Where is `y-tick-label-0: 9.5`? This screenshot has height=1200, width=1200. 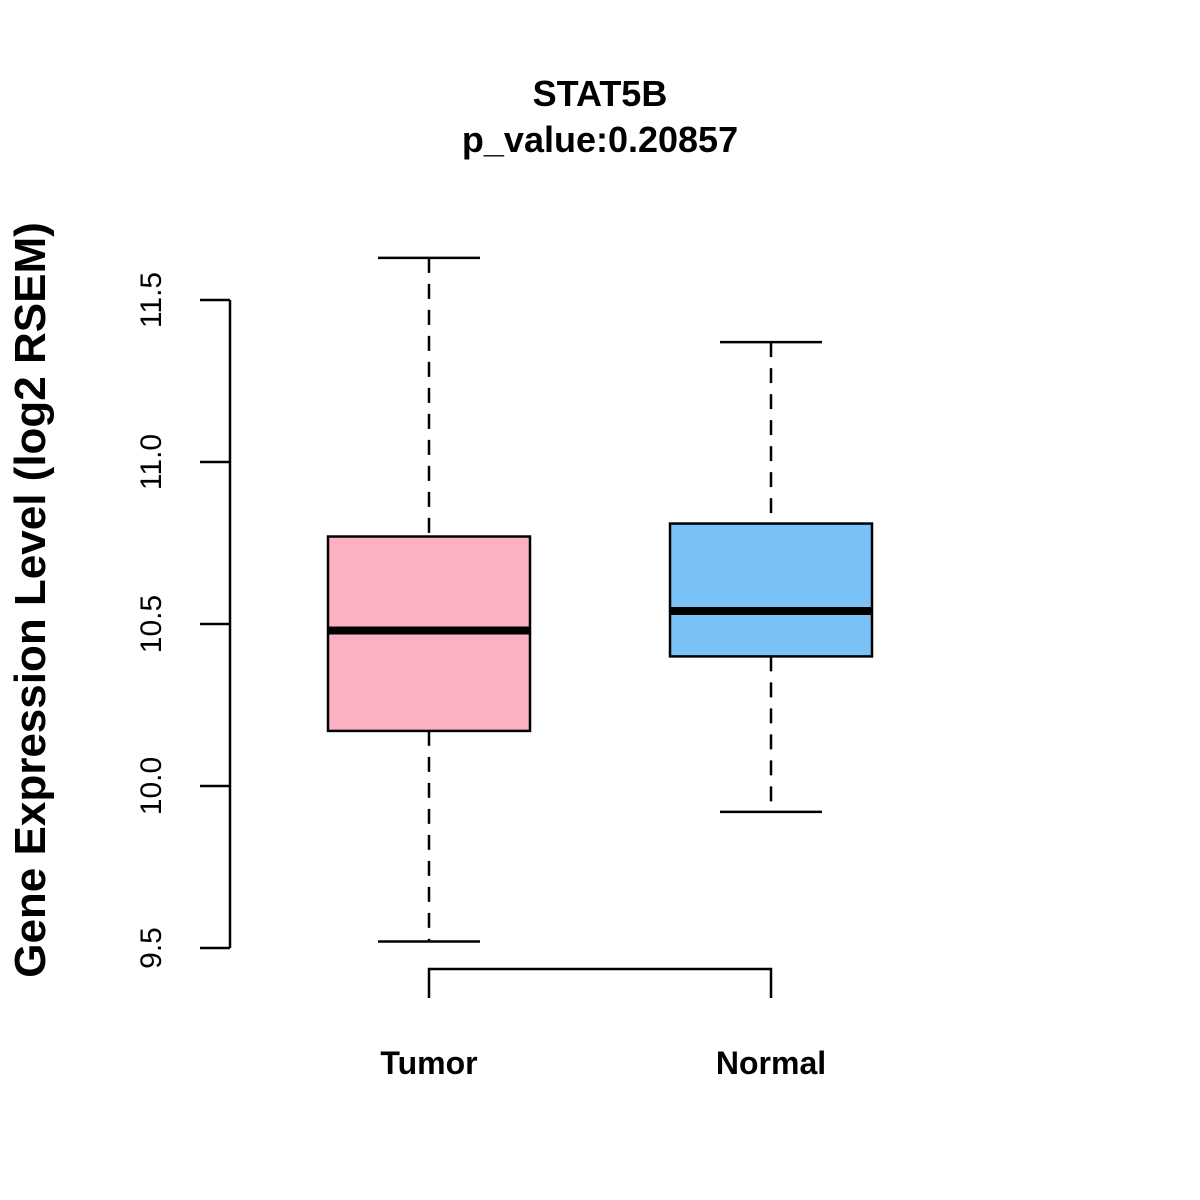
y-tick-label-0: 9.5 is located at coordinates (151, 948).